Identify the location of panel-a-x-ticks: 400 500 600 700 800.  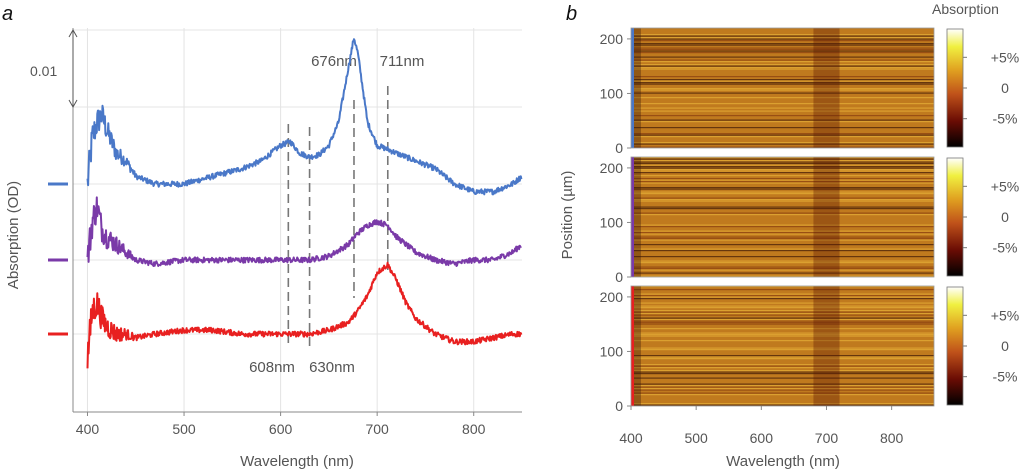
(281, 424).